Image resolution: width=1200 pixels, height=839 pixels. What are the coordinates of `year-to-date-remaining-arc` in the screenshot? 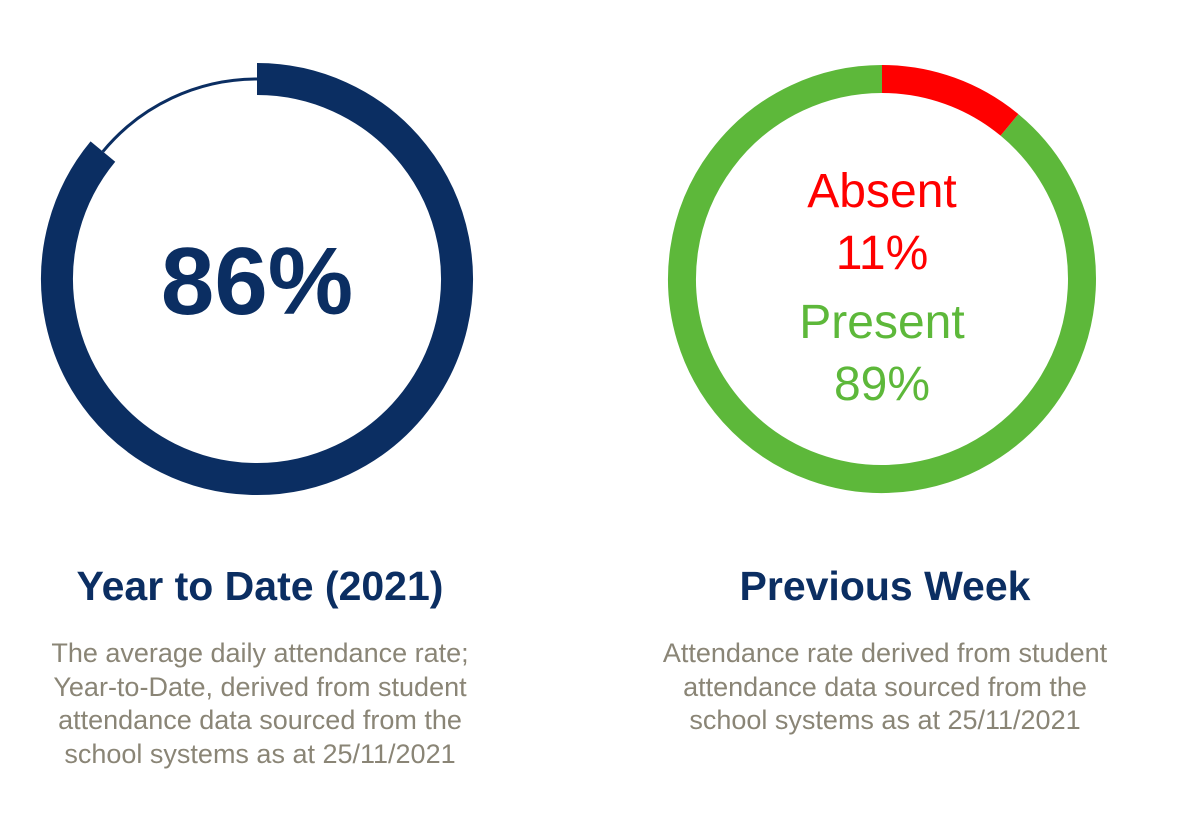 It's located at (179, 115).